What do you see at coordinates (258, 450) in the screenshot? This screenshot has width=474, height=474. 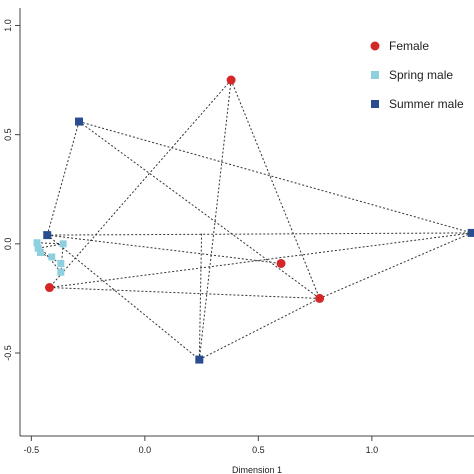 I see `x-tick-label: 0.5` at bounding box center [258, 450].